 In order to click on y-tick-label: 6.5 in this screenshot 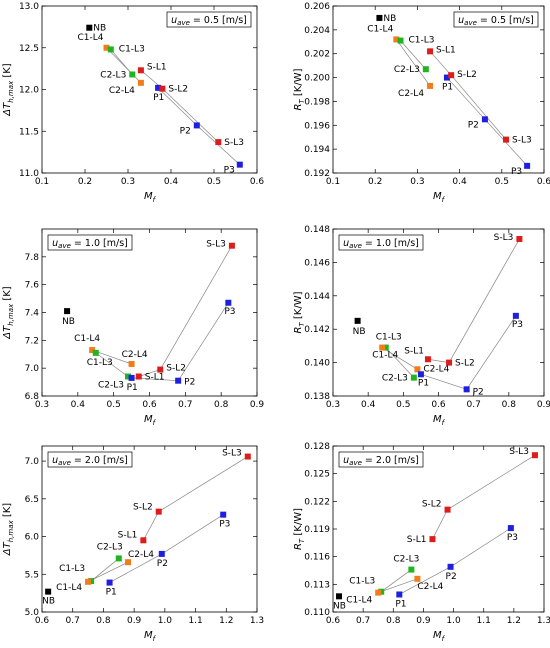, I will do `click(32, 500)`.